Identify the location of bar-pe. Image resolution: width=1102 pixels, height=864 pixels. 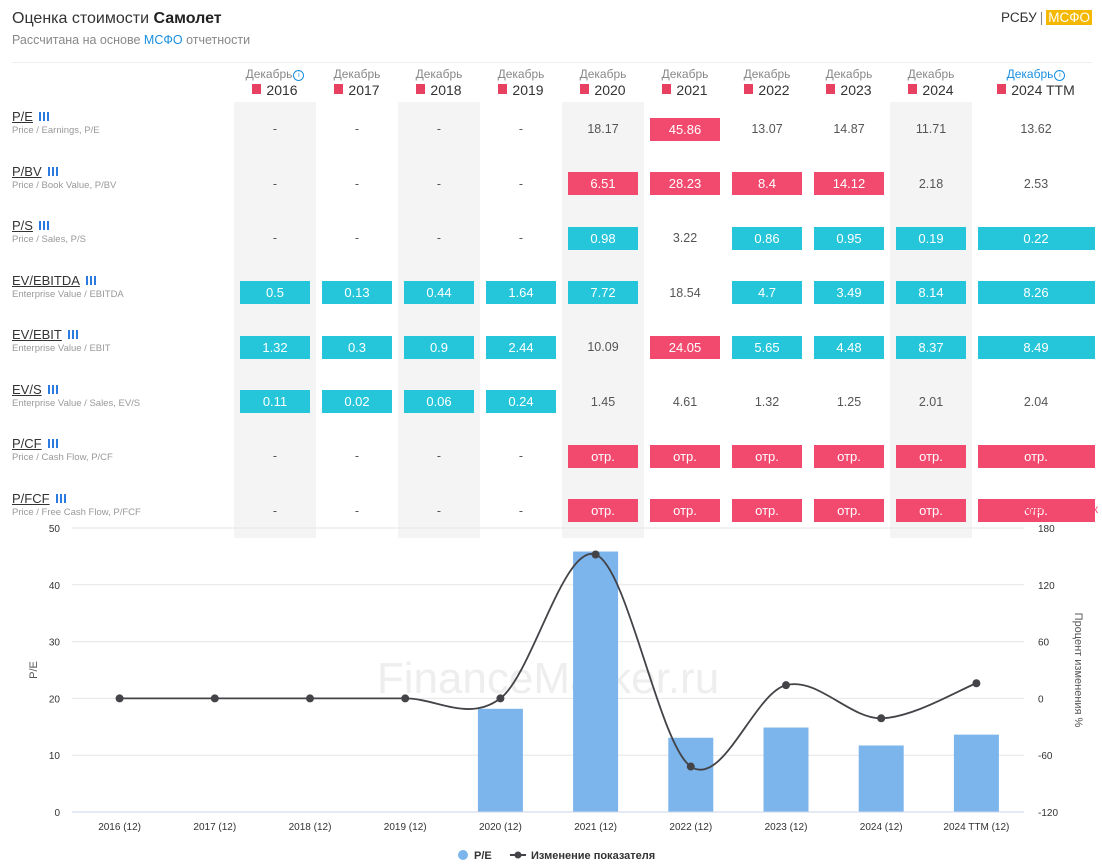
(786, 769).